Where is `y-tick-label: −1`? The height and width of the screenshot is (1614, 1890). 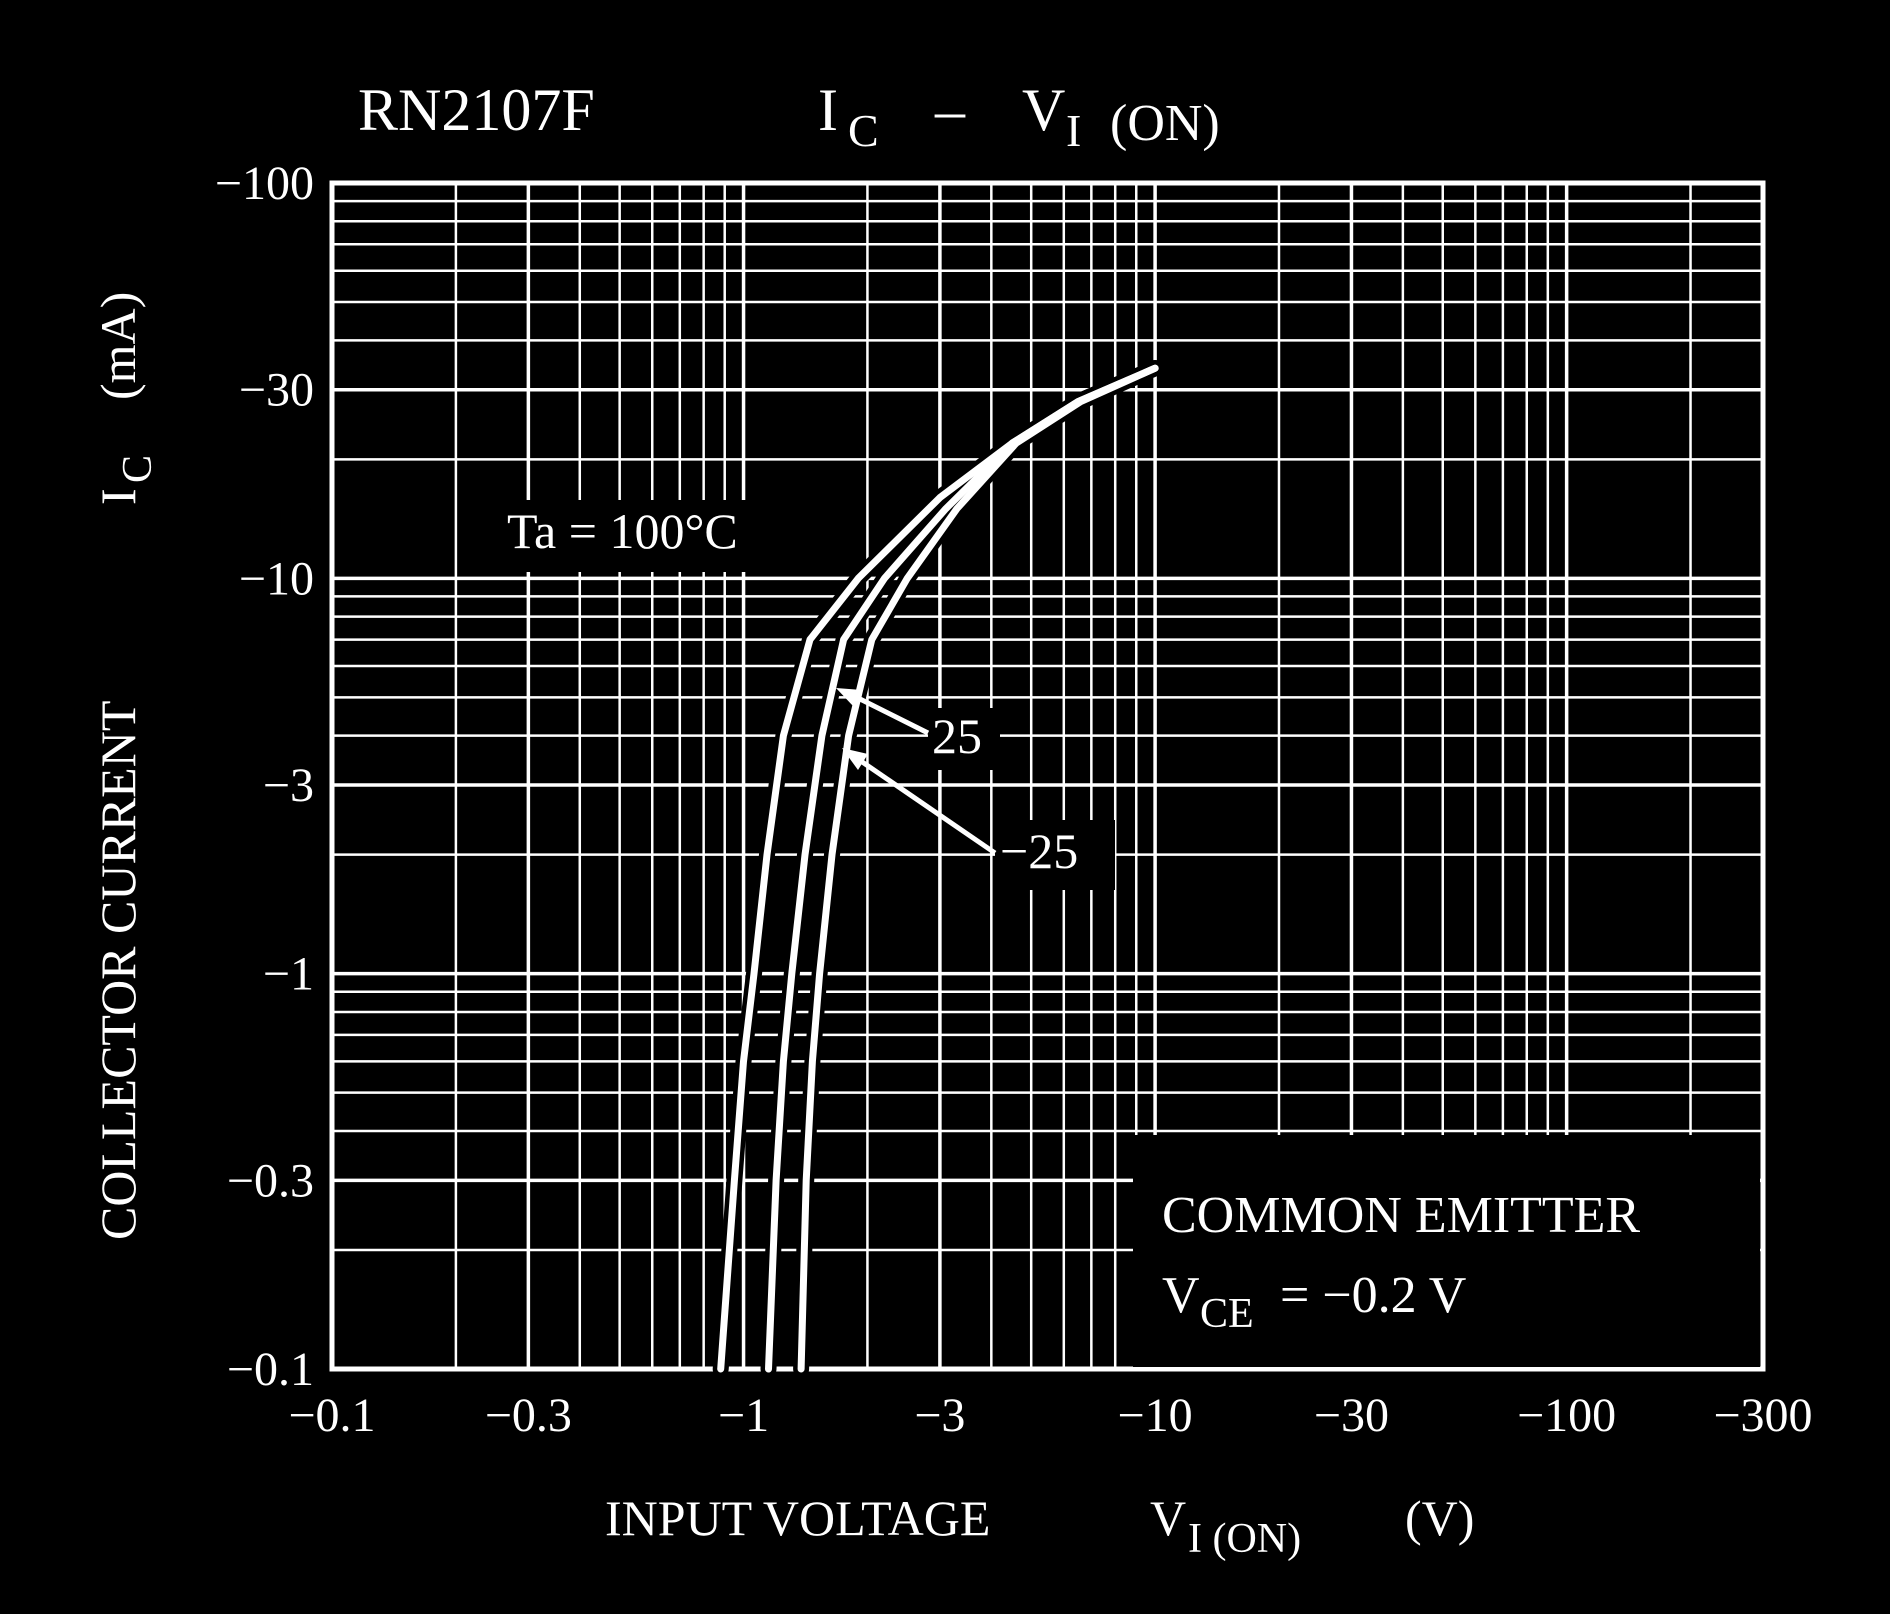
y-tick-label: −1 is located at coordinates (288, 974).